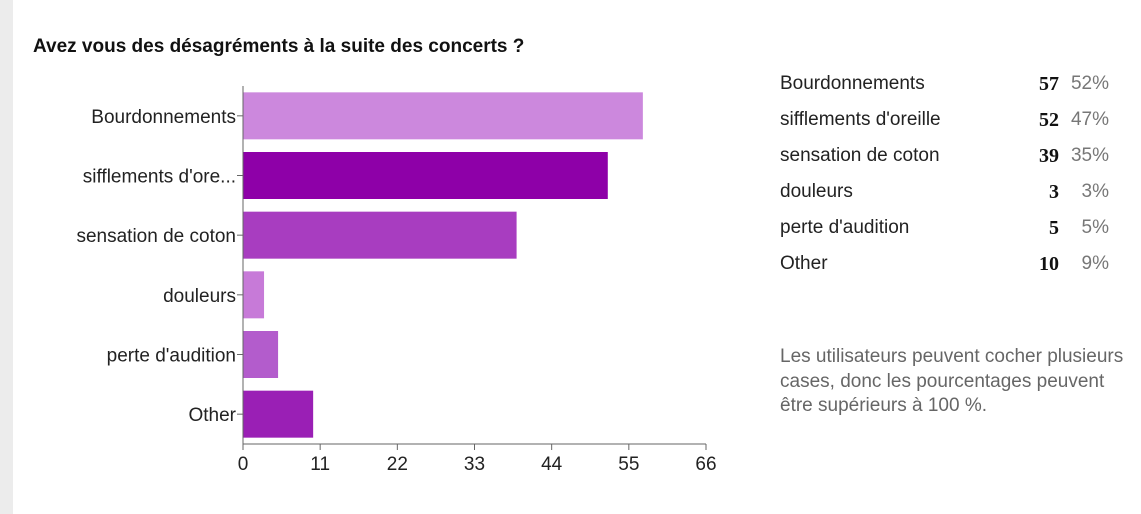  I want to click on summary-label: sensation de coton, so click(860, 155).